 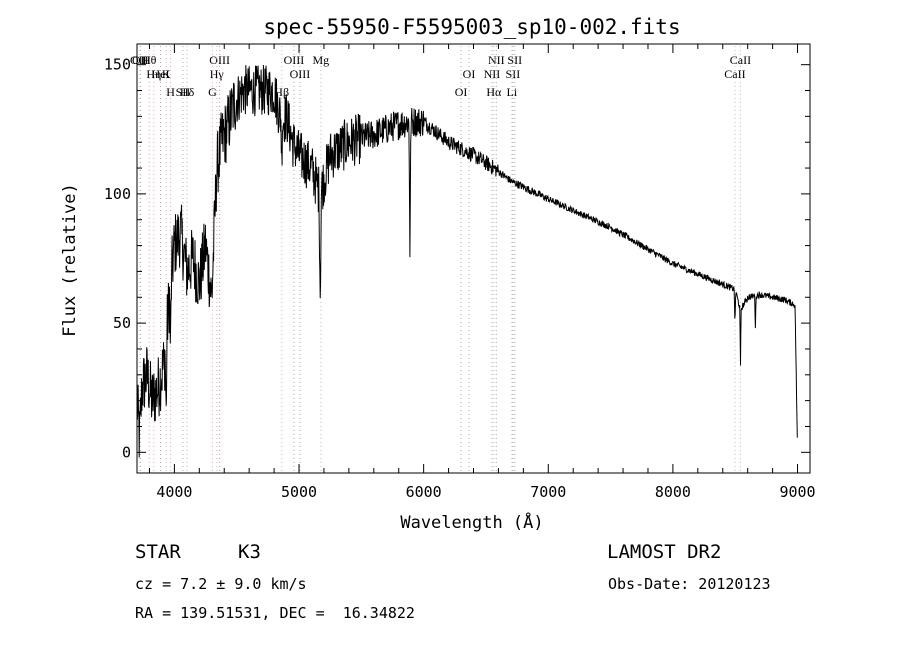 What do you see at coordinates (170, 92) in the screenshot?
I see `spectral-line-label: H` at bounding box center [170, 92].